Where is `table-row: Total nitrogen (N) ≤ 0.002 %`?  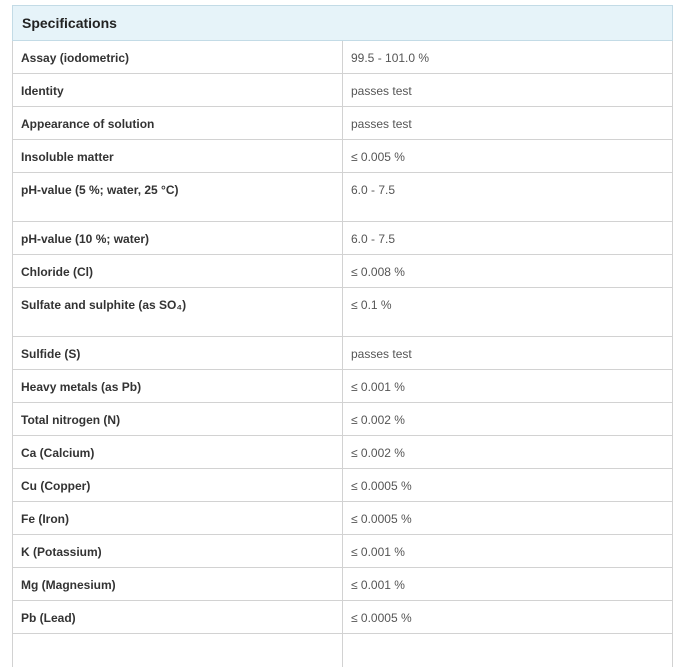 table-row: Total nitrogen (N) ≤ 0.002 % is located at coordinates (342, 419).